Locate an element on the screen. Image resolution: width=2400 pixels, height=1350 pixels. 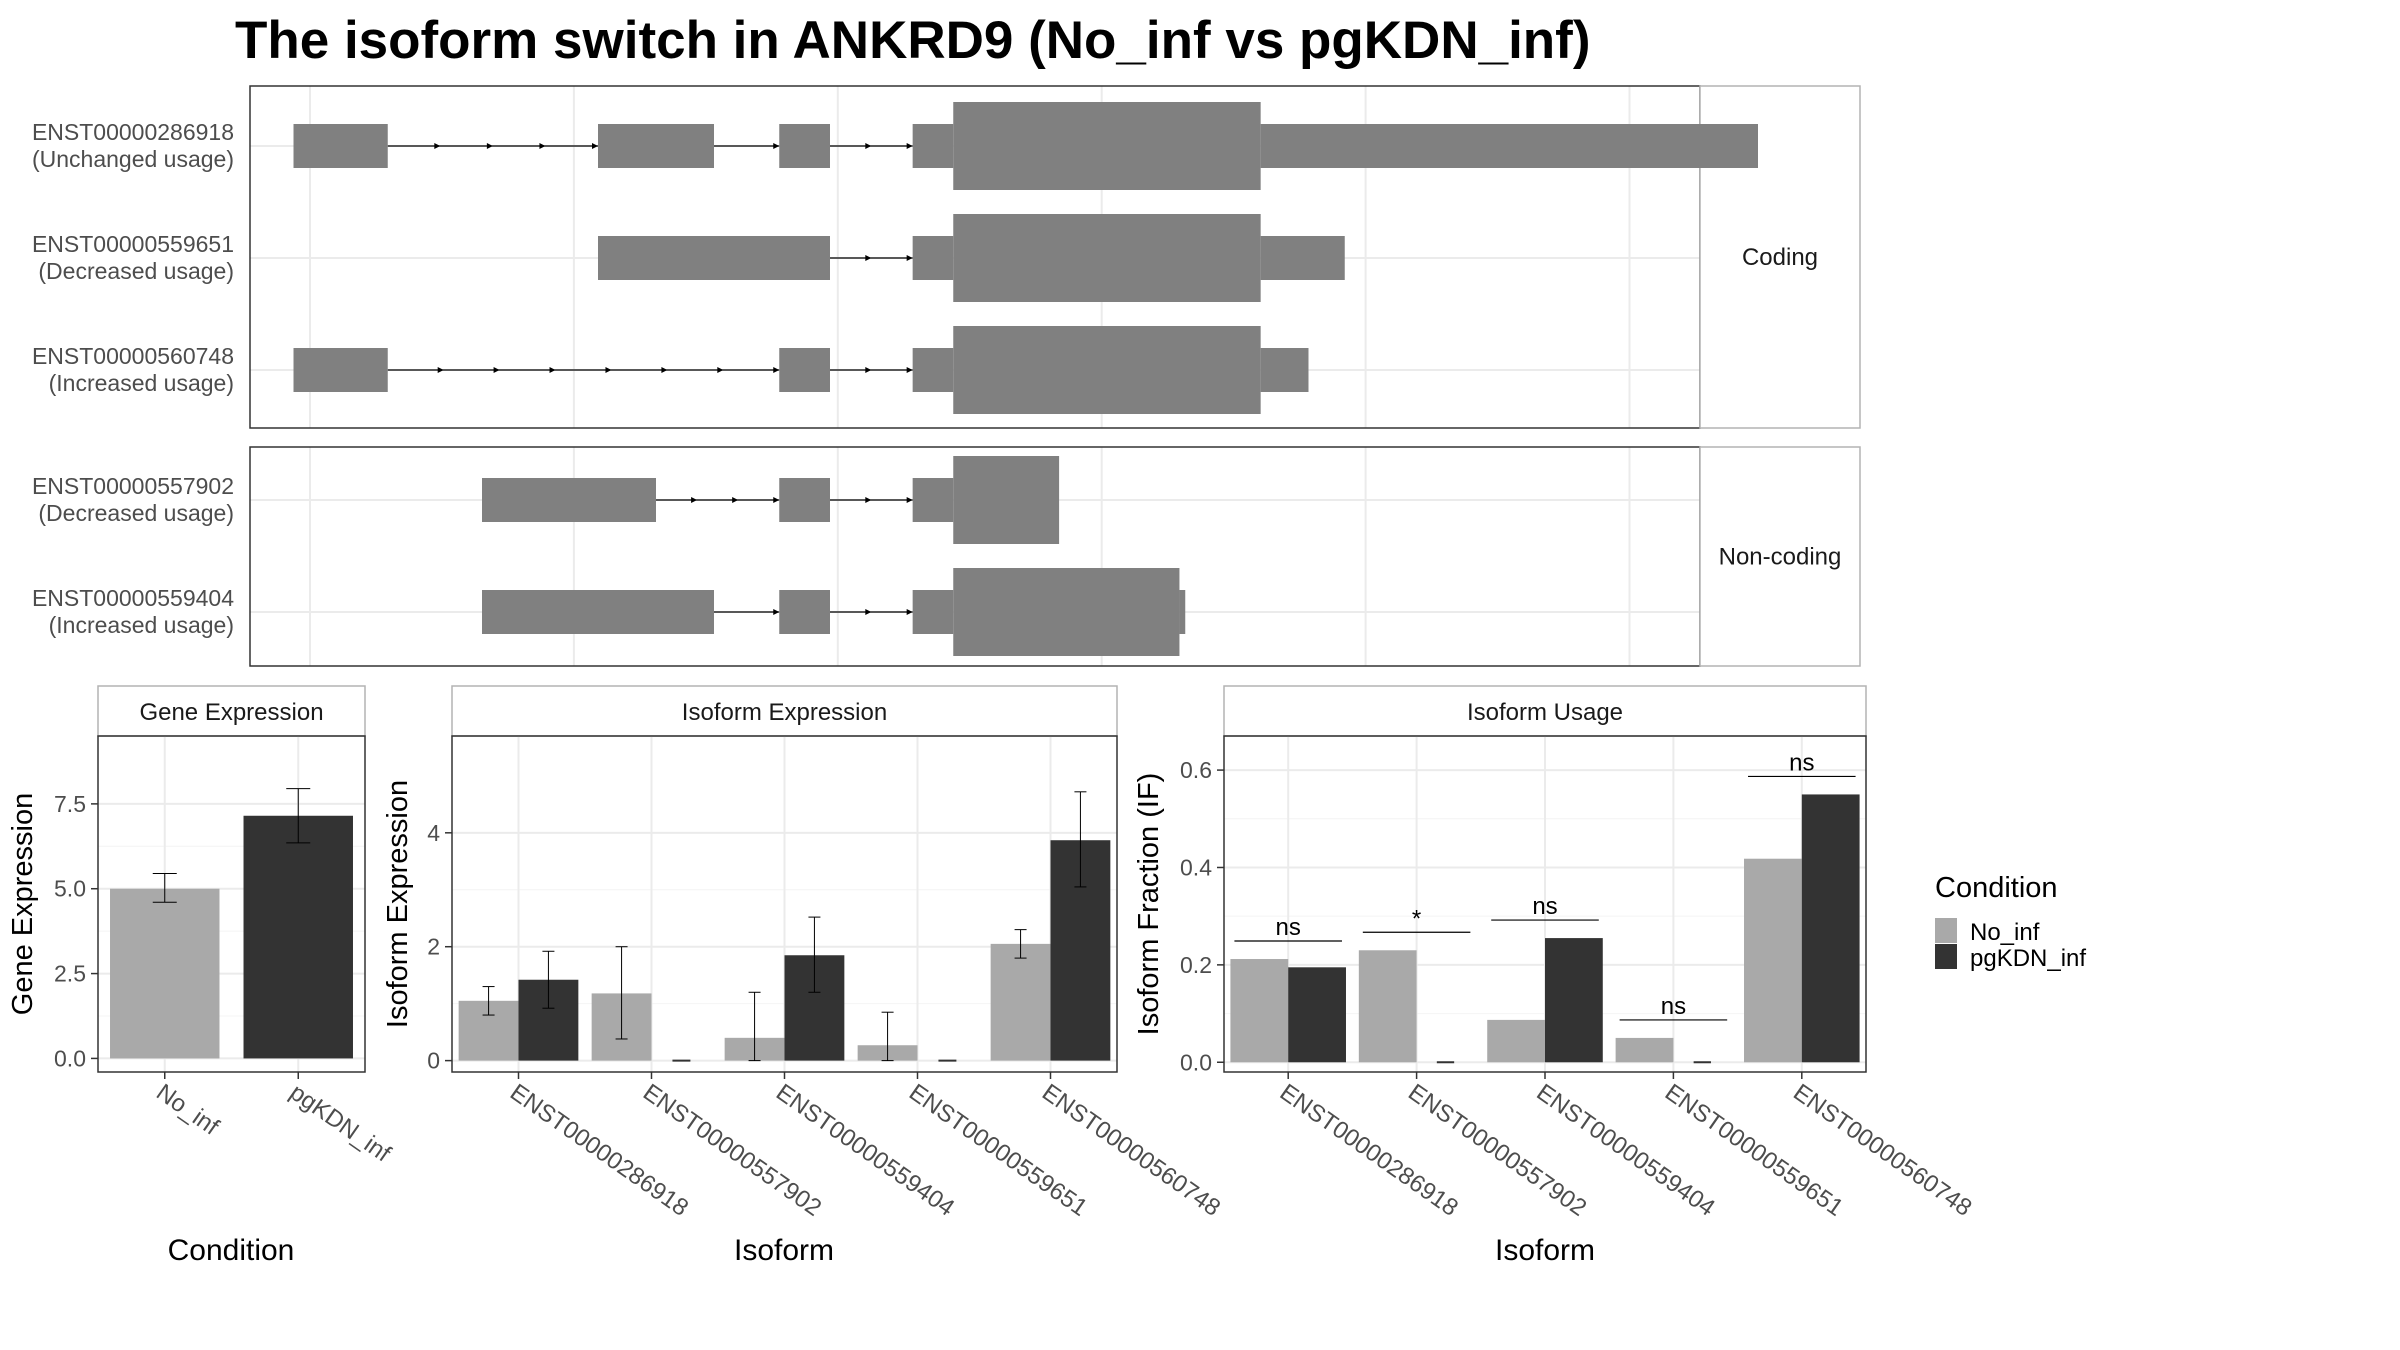
y-tick-label: 0.6 is located at coordinates (1196, 770).